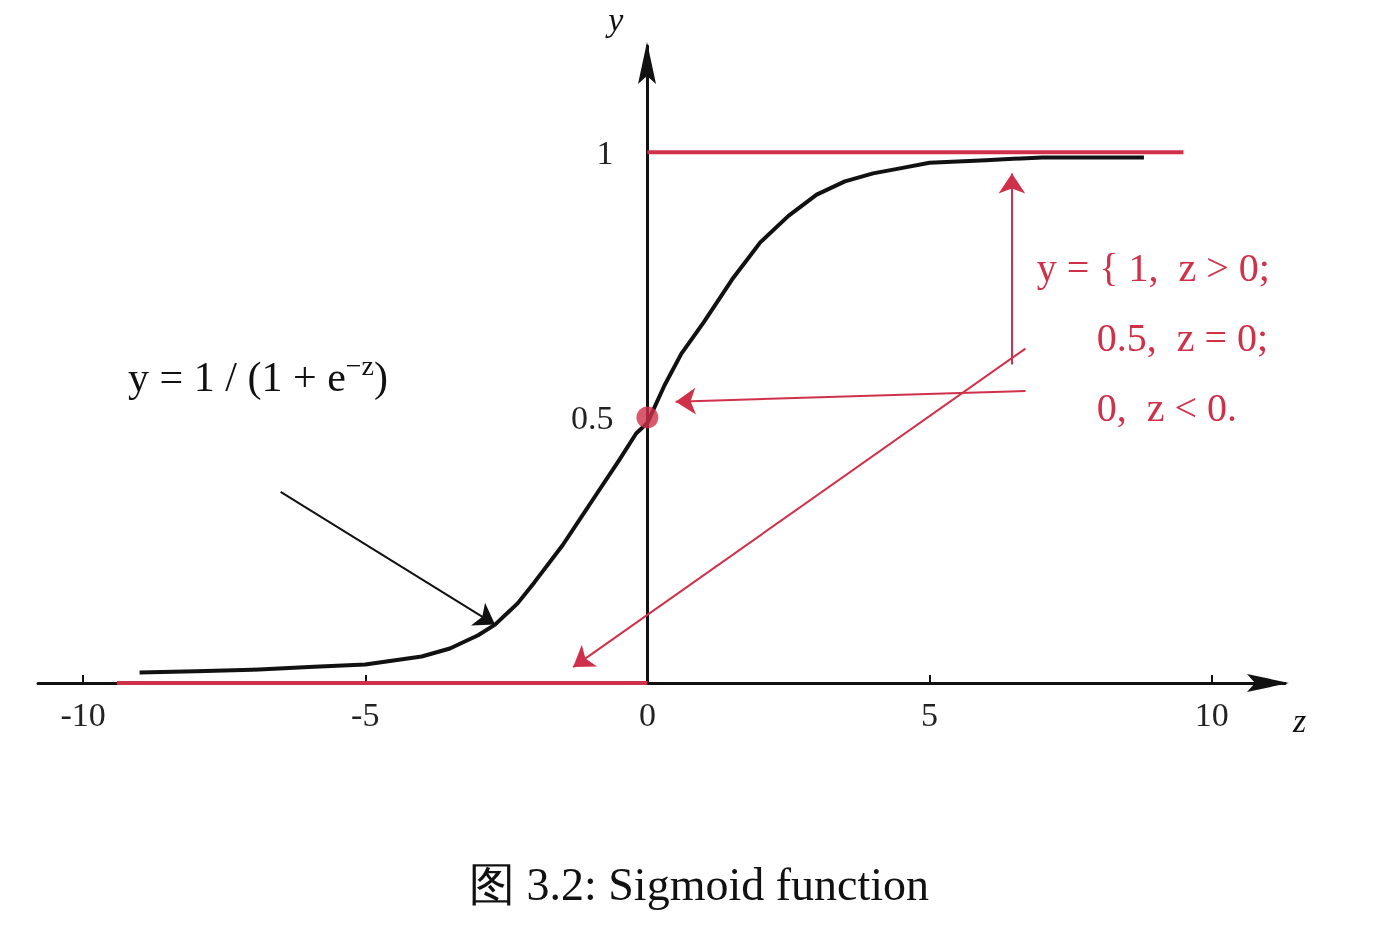  I want to click on y-tick-label: 1, so click(605, 152).